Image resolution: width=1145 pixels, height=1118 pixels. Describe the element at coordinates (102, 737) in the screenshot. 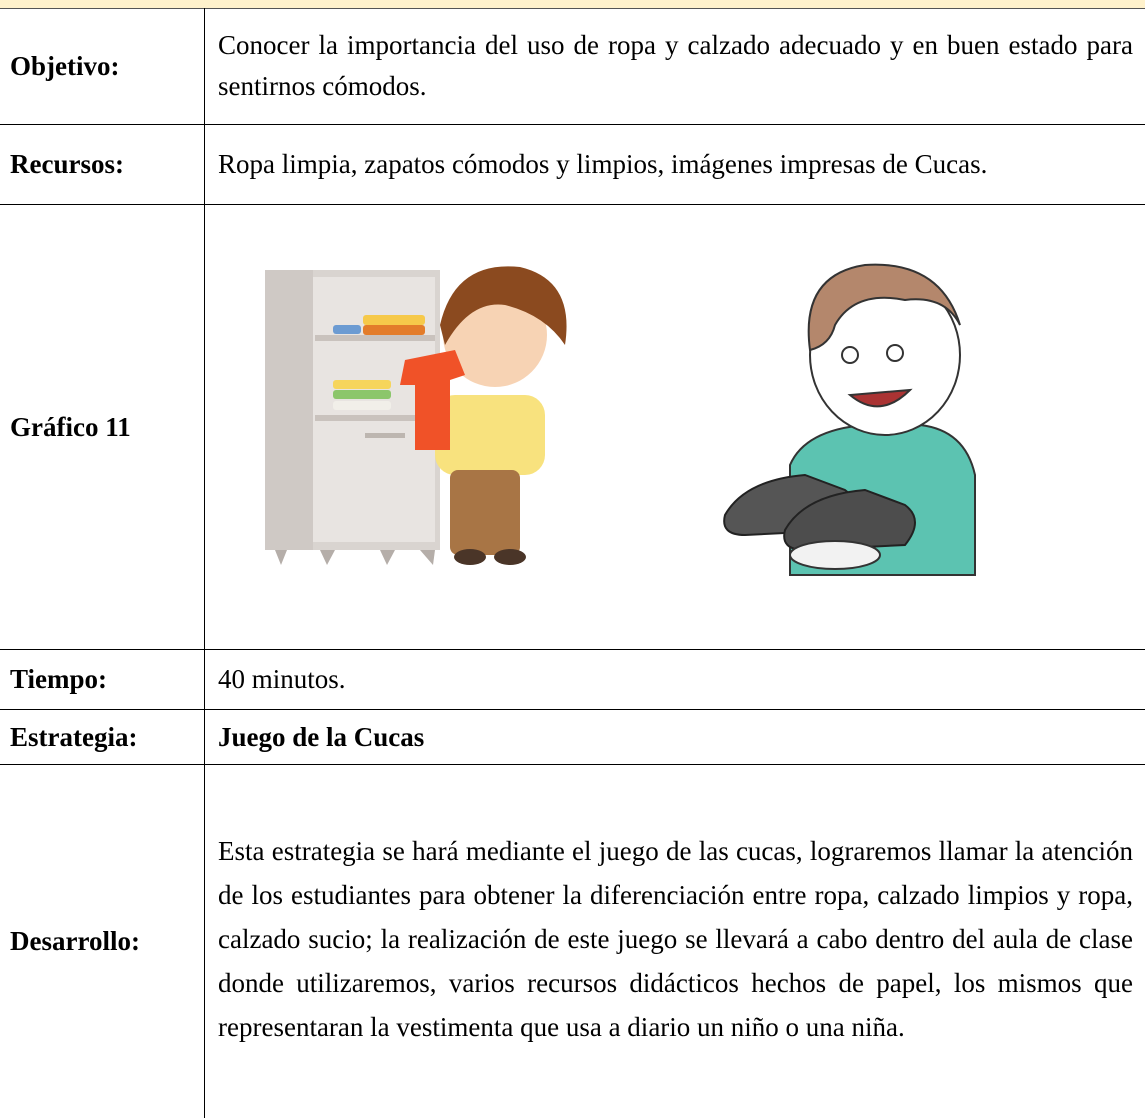

I see `row-label: Estrategia:` at that location.